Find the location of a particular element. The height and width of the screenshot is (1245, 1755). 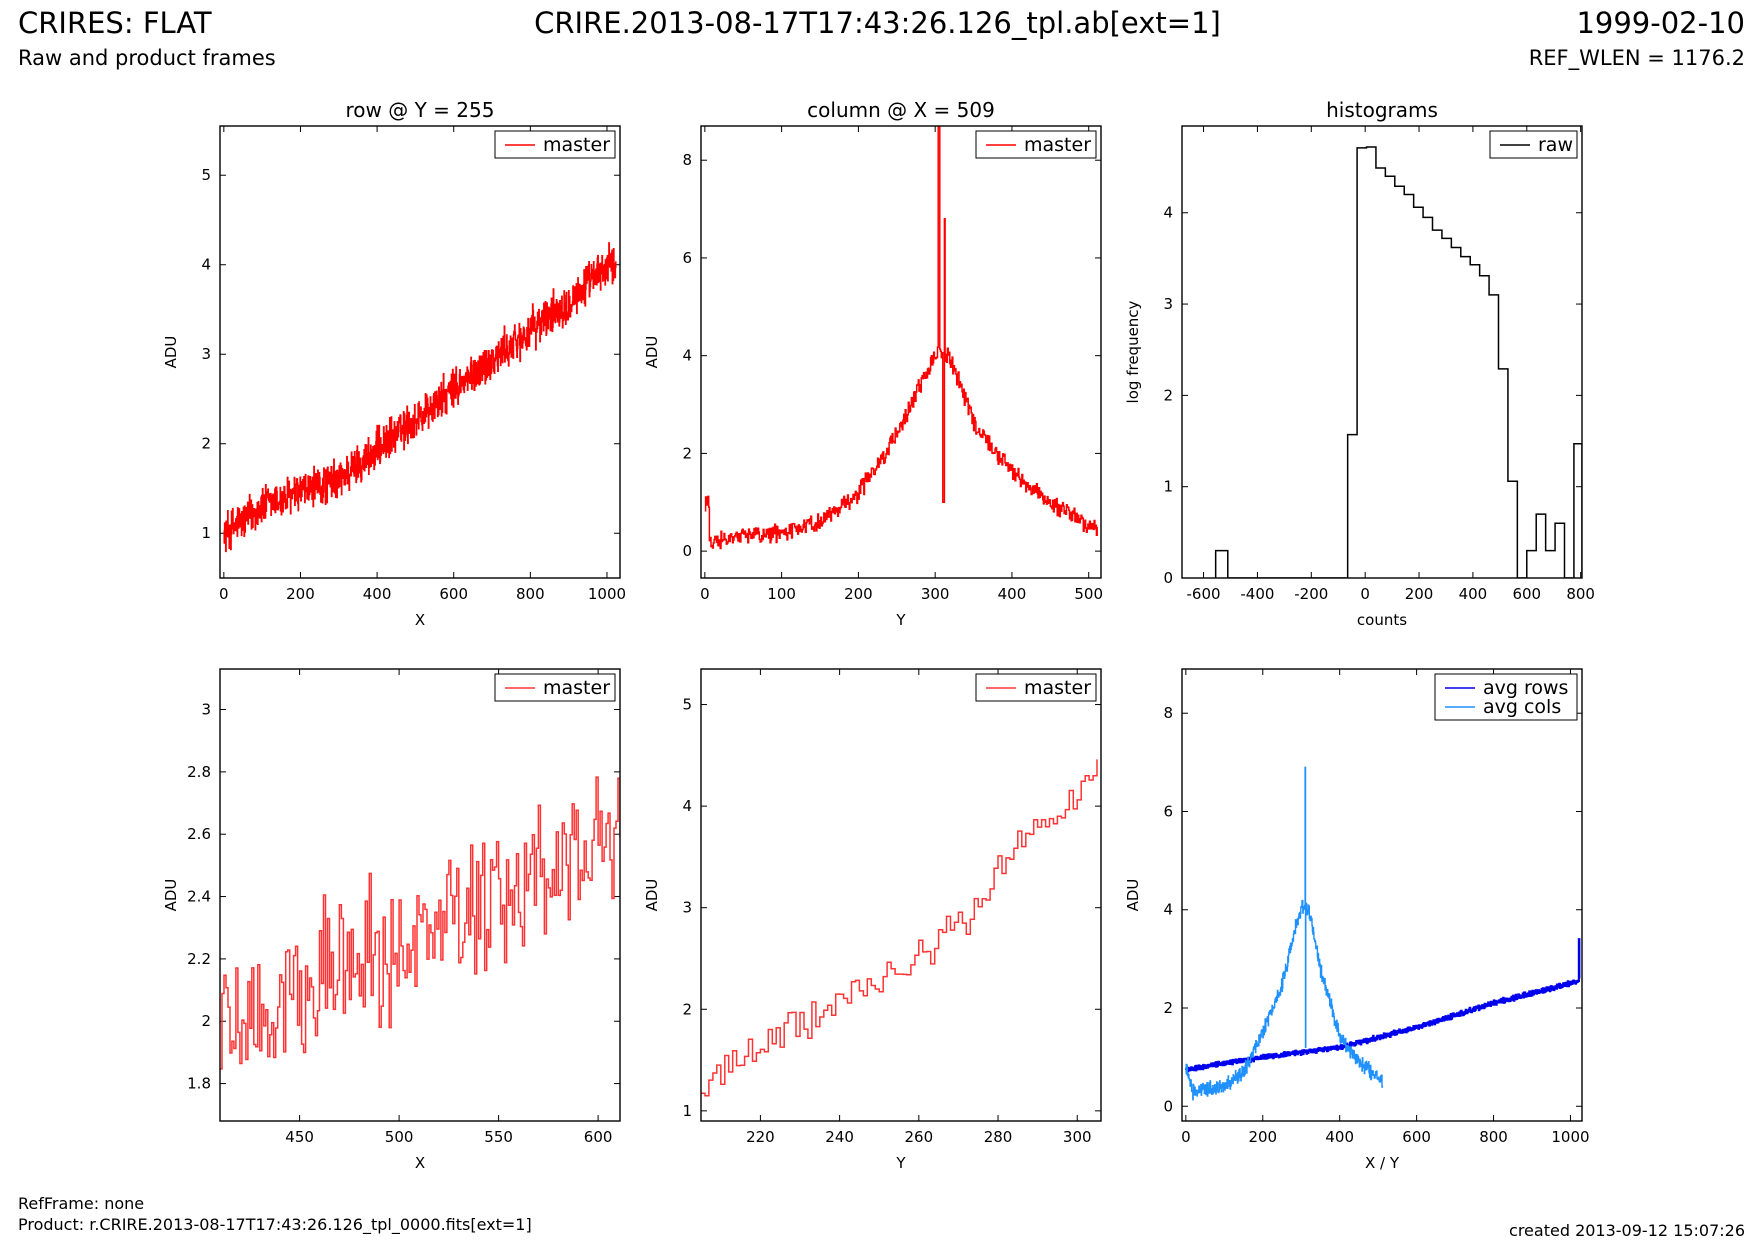

observation-date: 1999-02-10 is located at coordinates (1660, 23).